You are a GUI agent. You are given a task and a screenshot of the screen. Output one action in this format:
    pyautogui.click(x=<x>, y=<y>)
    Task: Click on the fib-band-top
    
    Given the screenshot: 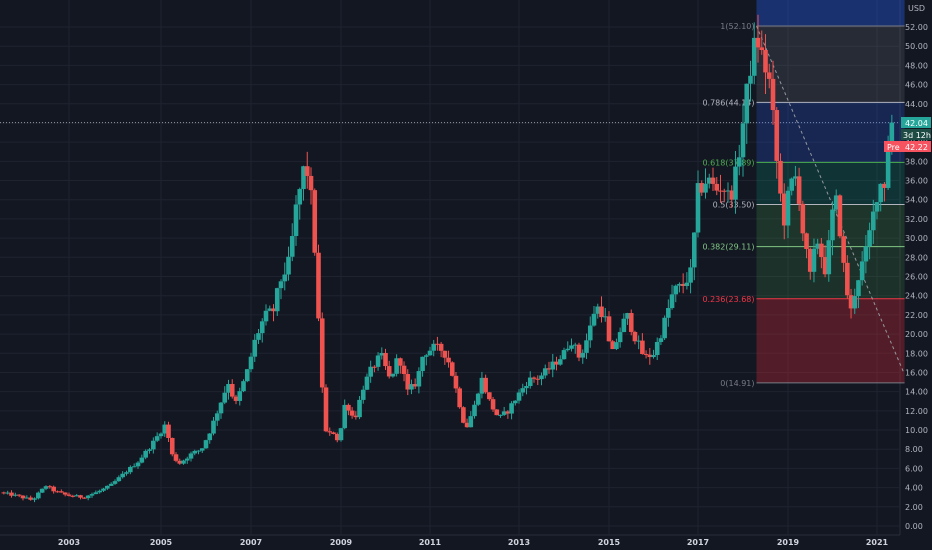 What is the action you would take?
    pyautogui.click(x=830, y=13)
    